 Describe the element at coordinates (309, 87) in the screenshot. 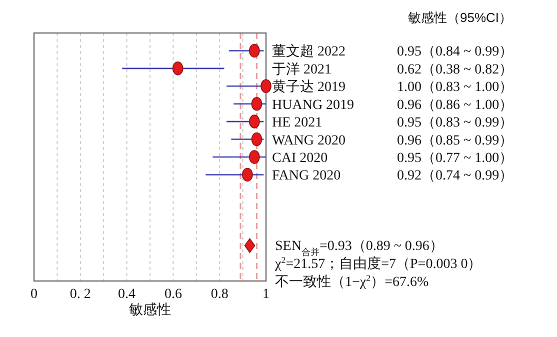

I see `y-tick-label: 黄子达 2019` at that location.